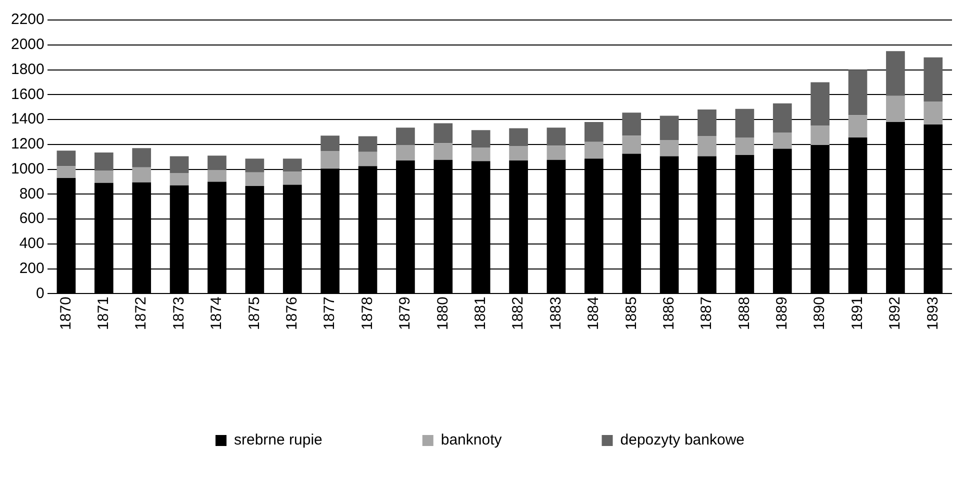  I want to click on y-tick-label: 0, so click(40, 293).